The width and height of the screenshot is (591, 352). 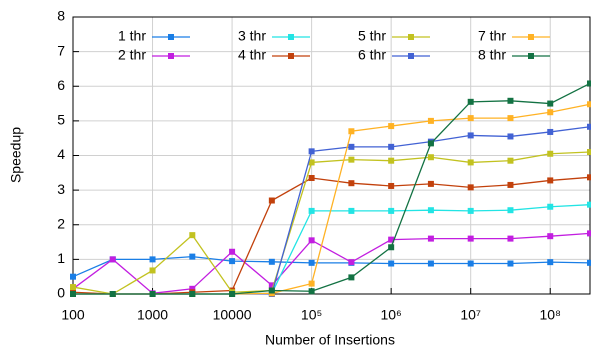 What do you see at coordinates (252, 36) in the screenshot?
I see `legend-label: 3 thr` at bounding box center [252, 36].